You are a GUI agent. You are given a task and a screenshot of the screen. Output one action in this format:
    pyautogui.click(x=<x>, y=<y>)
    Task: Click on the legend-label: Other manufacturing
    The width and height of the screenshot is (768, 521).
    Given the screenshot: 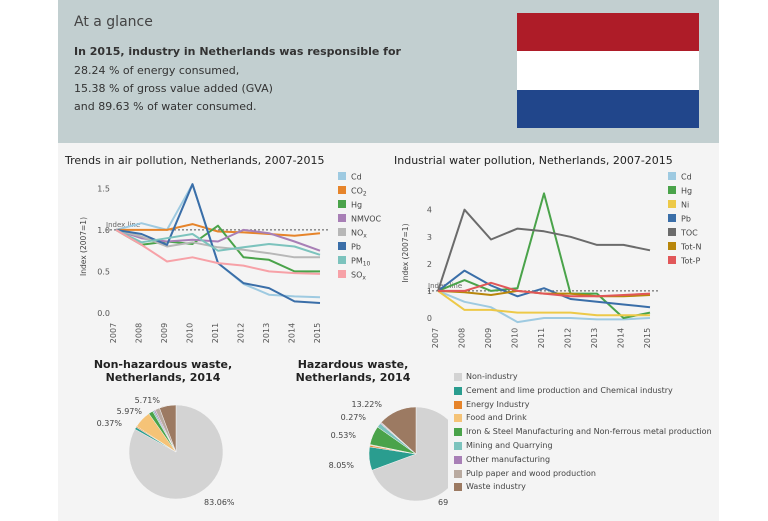 What is the action you would take?
    pyautogui.click(x=508, y=459)
    